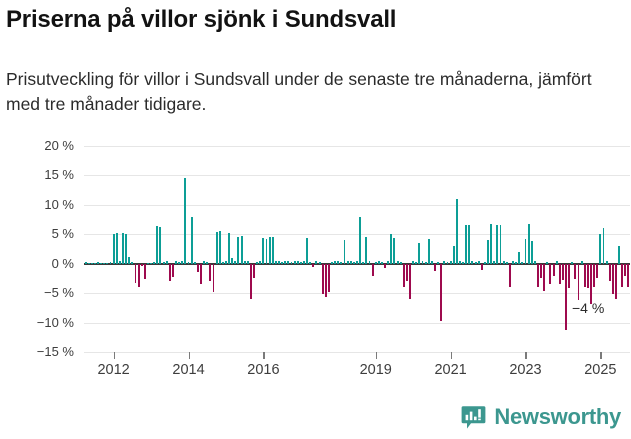 The height and width of the screenshot is (439, 631). I want to click on x-axis-tick-label: 2023, so click(525, 370).